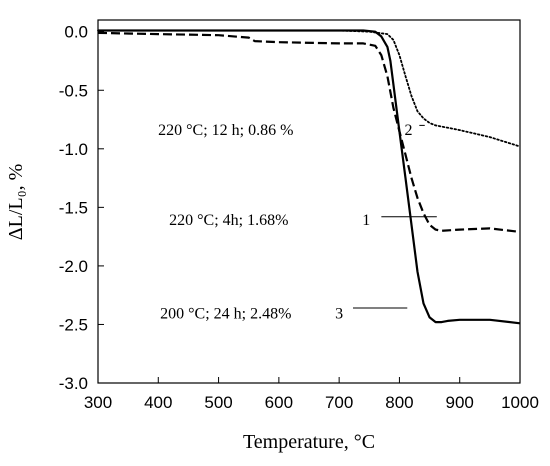  Describe the element at coordinates (399, 402) in the screenshot. I see `x-tick-label: 800` at that location.